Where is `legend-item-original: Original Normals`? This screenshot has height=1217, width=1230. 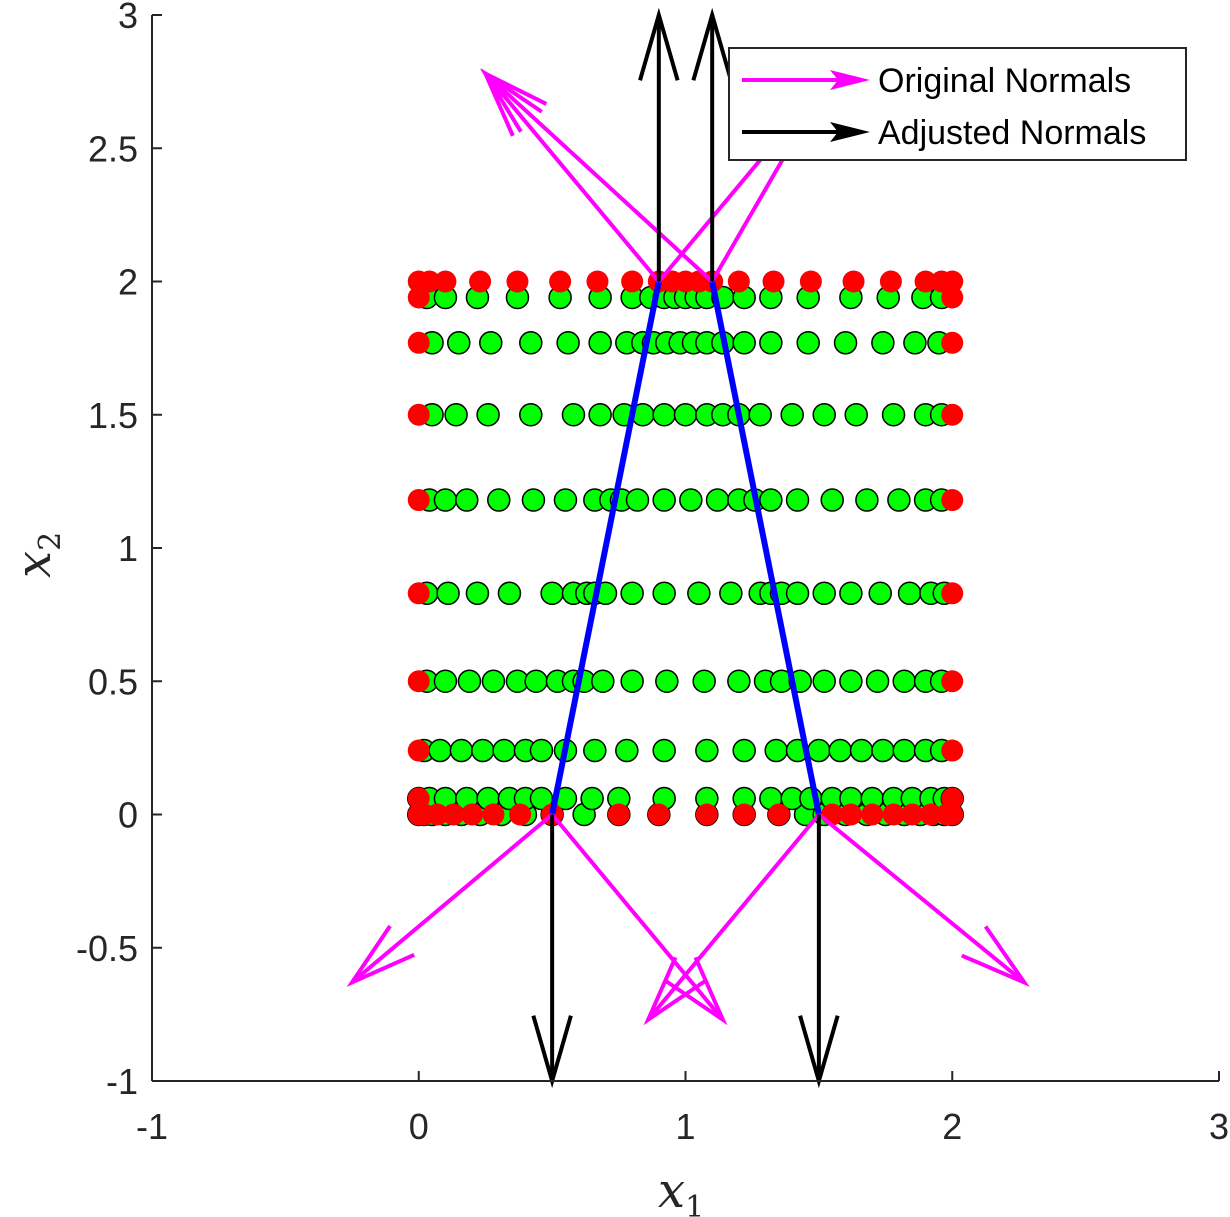
legend-item-original: Original Normals is located at coordinates (936, 81).